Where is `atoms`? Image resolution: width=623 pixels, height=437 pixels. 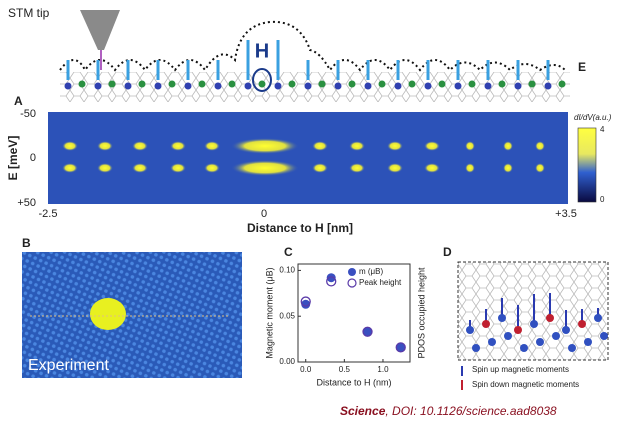
atoms is located at coordinates (537, 322).